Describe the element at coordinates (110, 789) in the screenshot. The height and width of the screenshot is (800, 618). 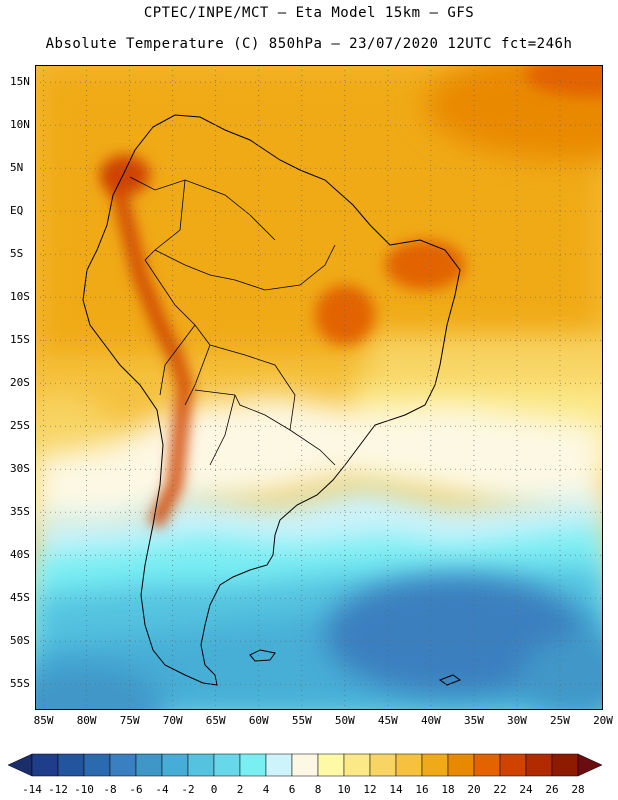
I see `colorbar-tick-label: -8` at that location.